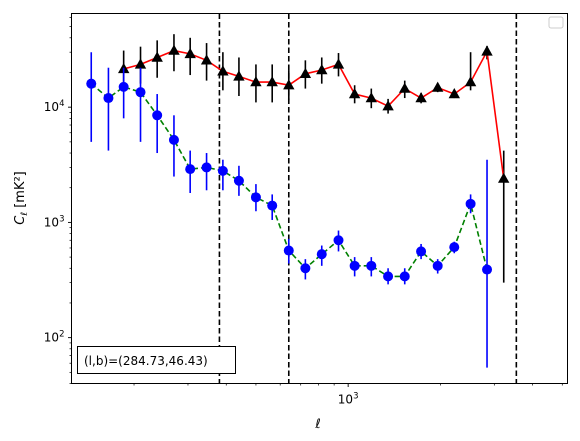 The height and width of the screenshot is (441, 580). What do you see at coordinates (556, 22) in the screenshot?
I see `legend-box` at bounding box center [556, 22].